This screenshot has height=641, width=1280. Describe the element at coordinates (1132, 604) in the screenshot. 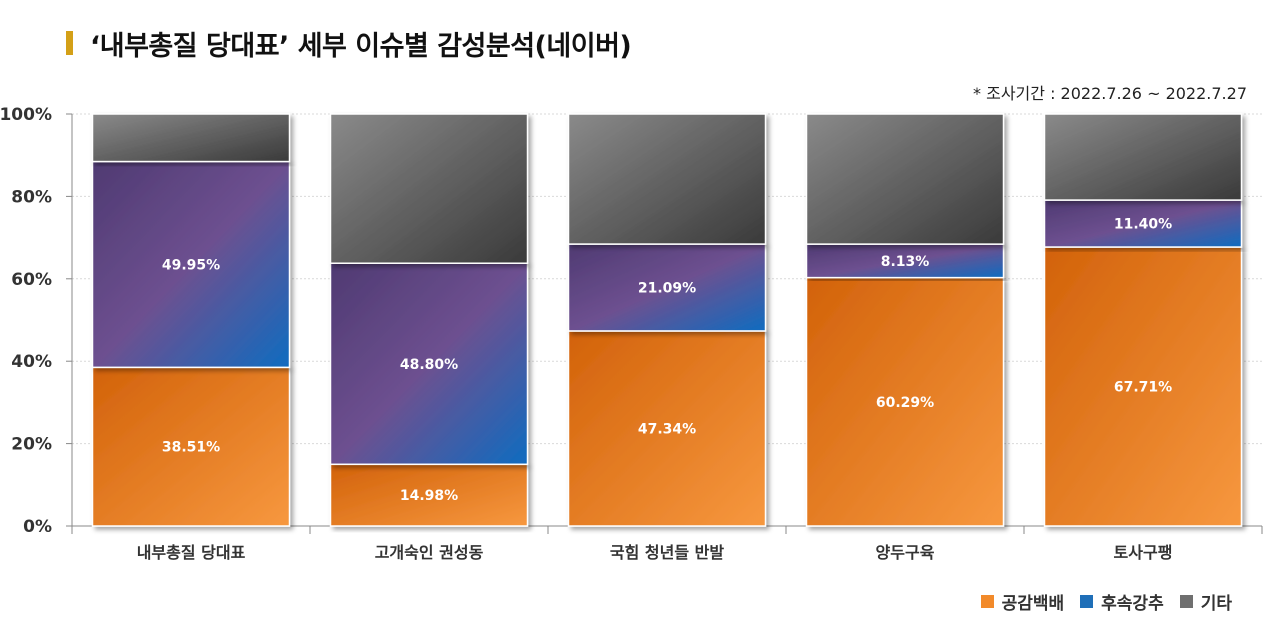

I see `legend-label-series-1: 후속강추` at that location.